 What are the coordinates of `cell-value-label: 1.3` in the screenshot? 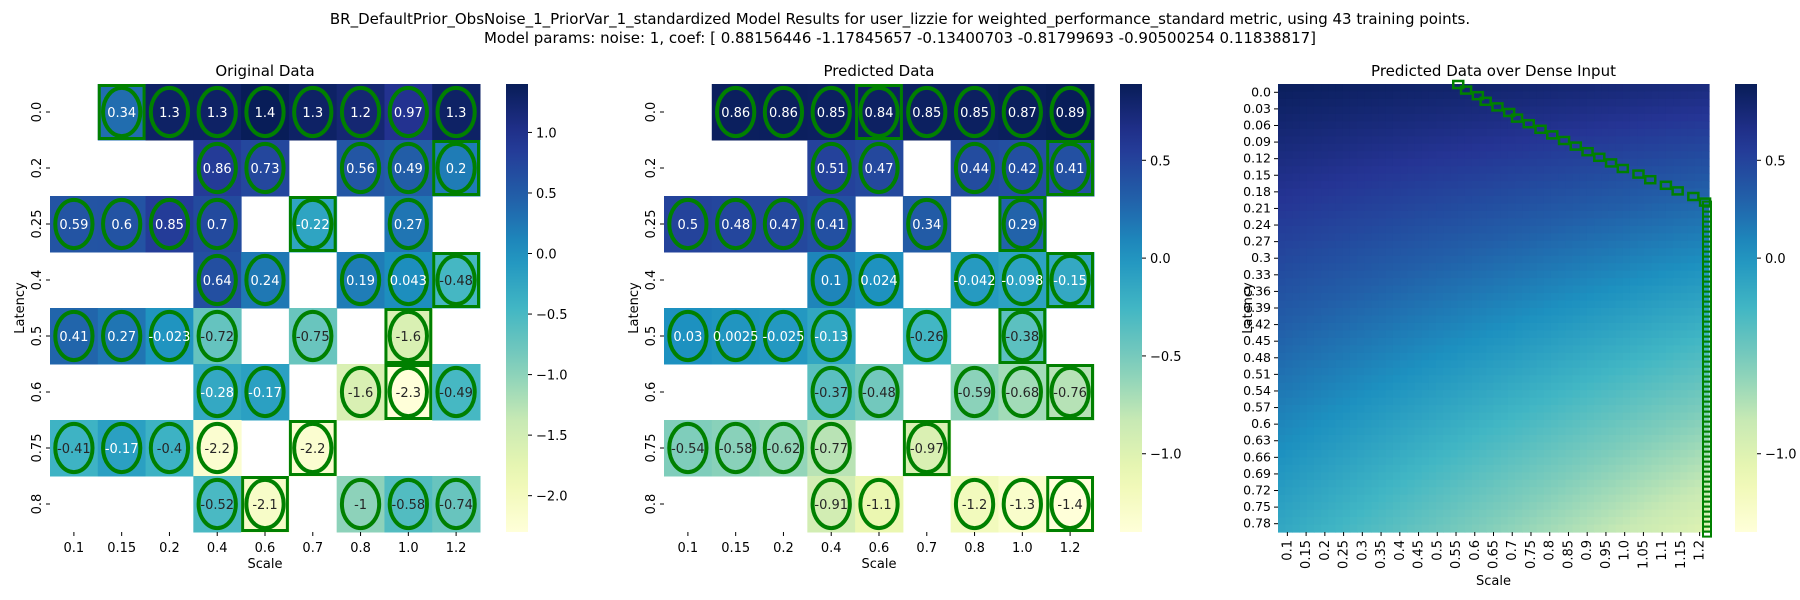 It's located at (456, 113).